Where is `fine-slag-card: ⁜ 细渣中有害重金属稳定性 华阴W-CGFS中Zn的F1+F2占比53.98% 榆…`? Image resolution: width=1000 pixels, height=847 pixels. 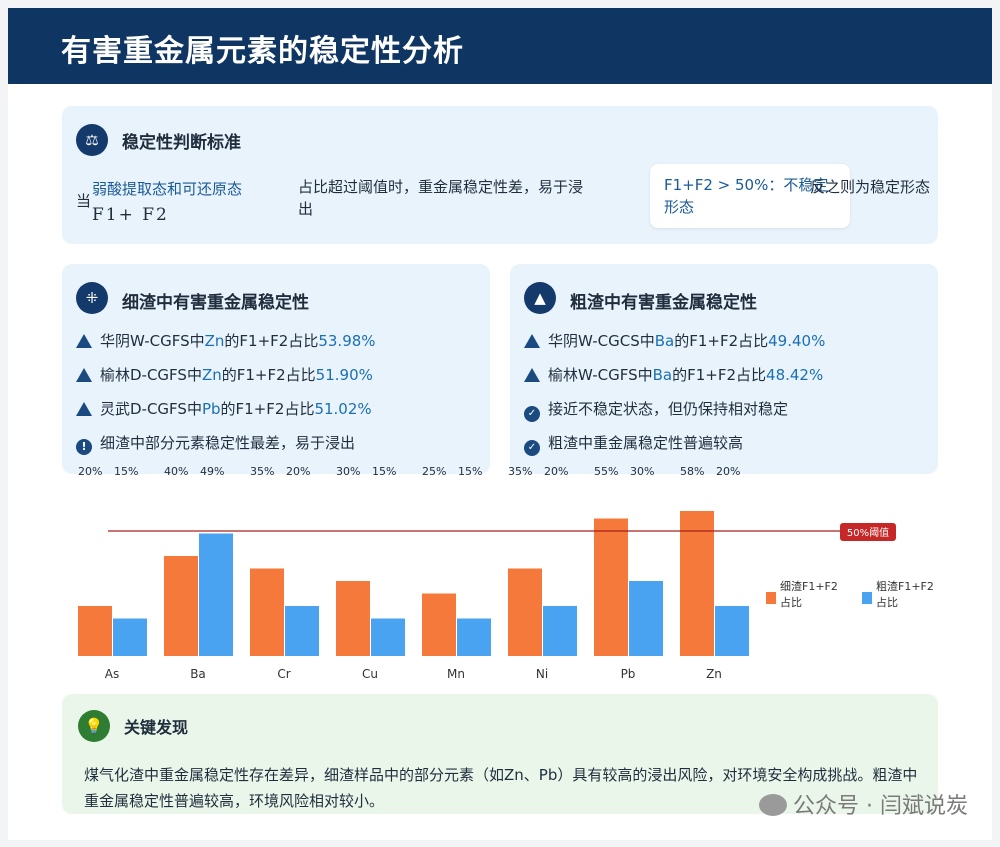
fine-slag-card: ⁜ 细渣中有害重金属稳定性 华阴W-CGFS中Zn的F1+F2占比53.98% 榆… is located at coordinates (276, 369).